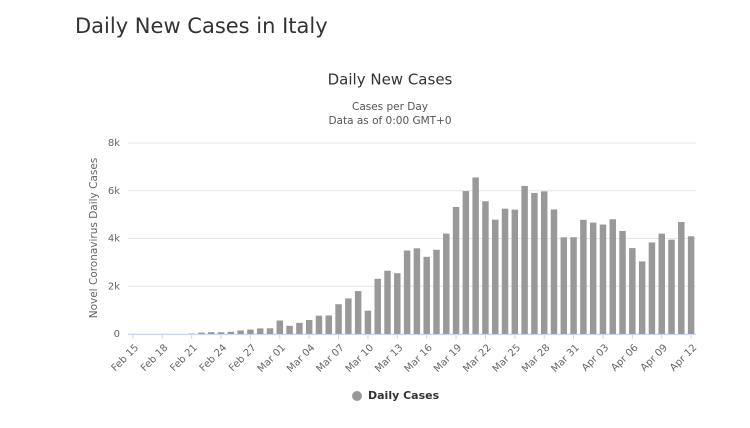 This screenshot has height=428, width=750. I want to click on x-tick-label: Feb 15, so click(126, 358).